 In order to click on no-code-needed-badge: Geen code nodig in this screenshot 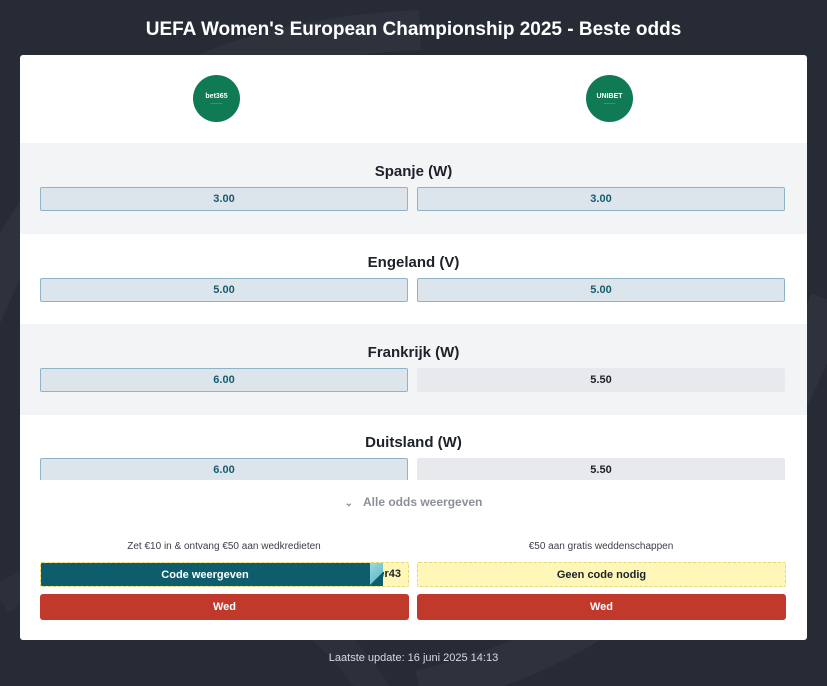, I will do `click(601, 574)`.